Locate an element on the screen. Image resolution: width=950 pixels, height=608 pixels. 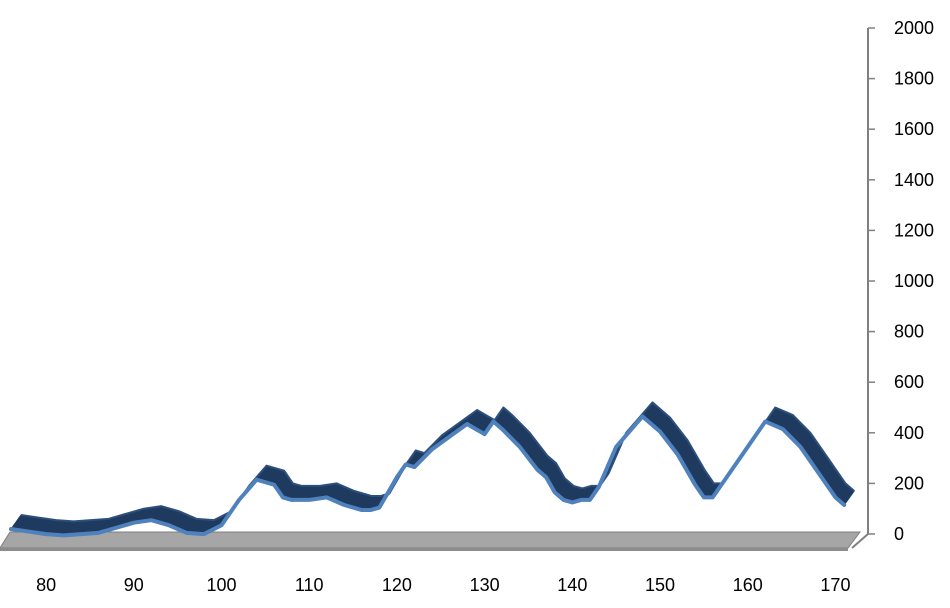
x-tick-label: 100 is located at coordinates (221, 585).